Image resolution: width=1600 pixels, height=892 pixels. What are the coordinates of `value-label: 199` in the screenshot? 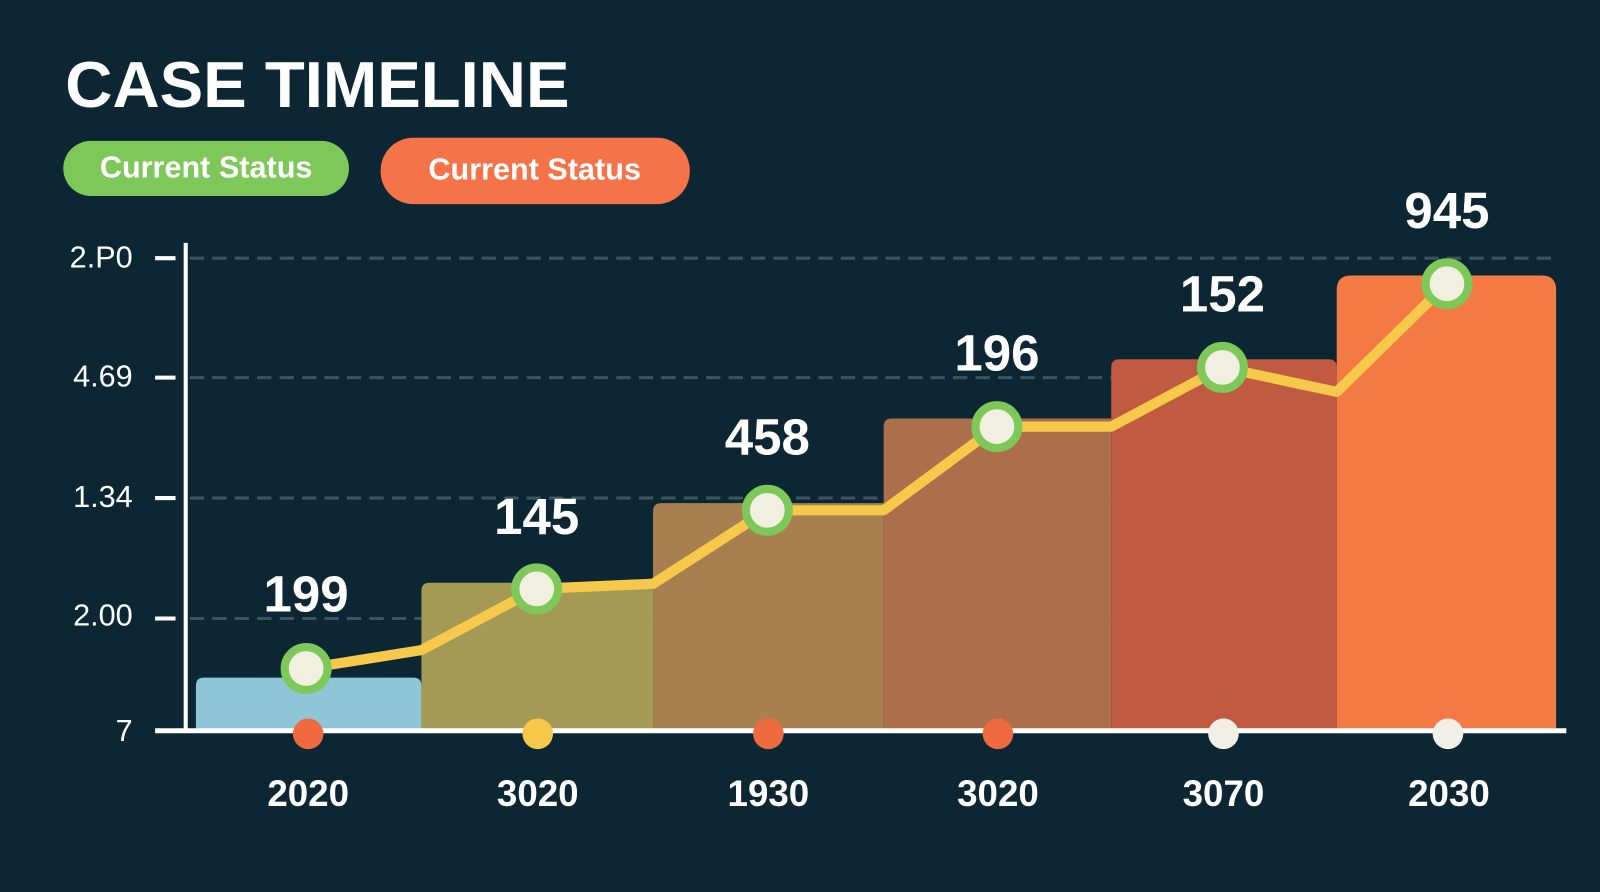 It's located at (306, 594).